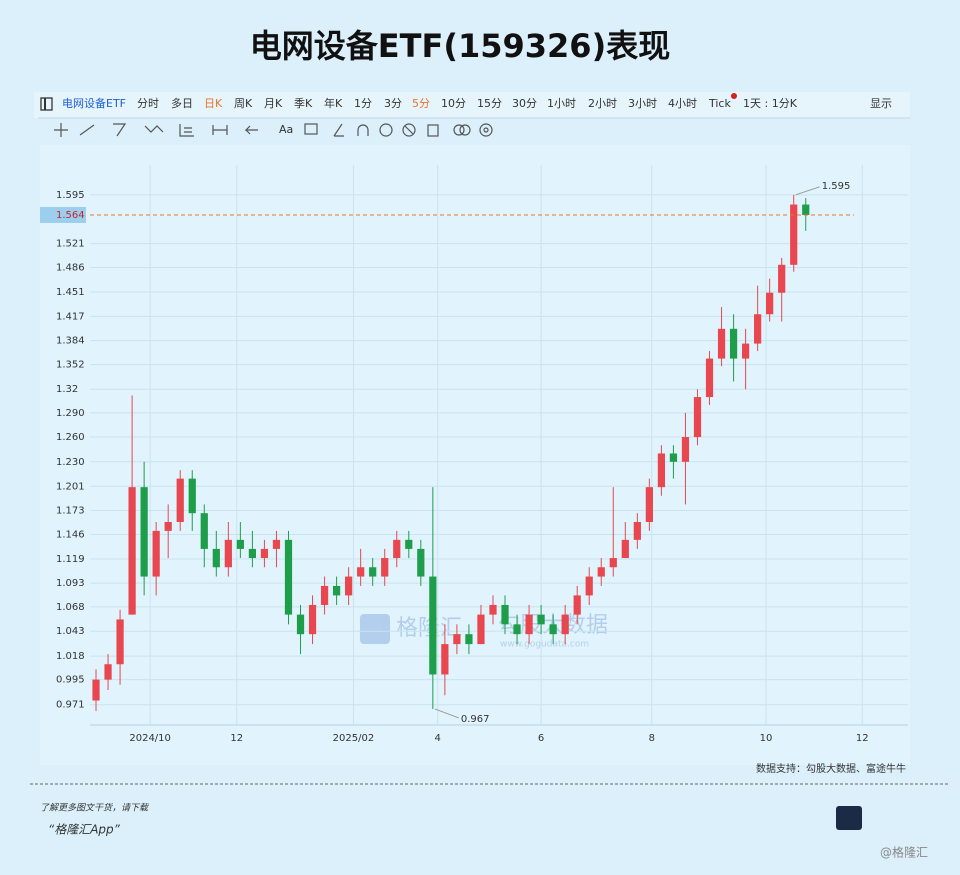  I want to click on toolbar-item: 分时, so click(148, 103).